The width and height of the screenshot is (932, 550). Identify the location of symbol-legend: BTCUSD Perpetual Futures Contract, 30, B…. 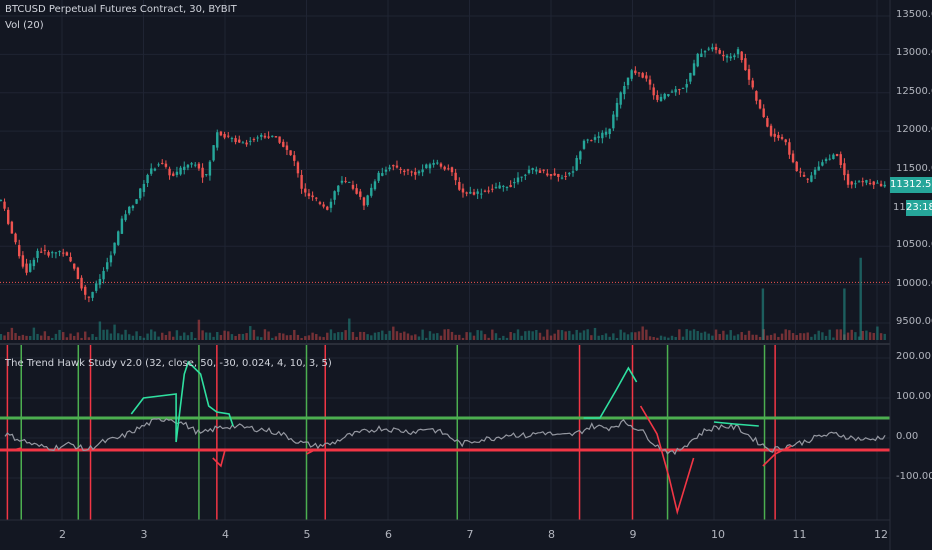
(121, 9).